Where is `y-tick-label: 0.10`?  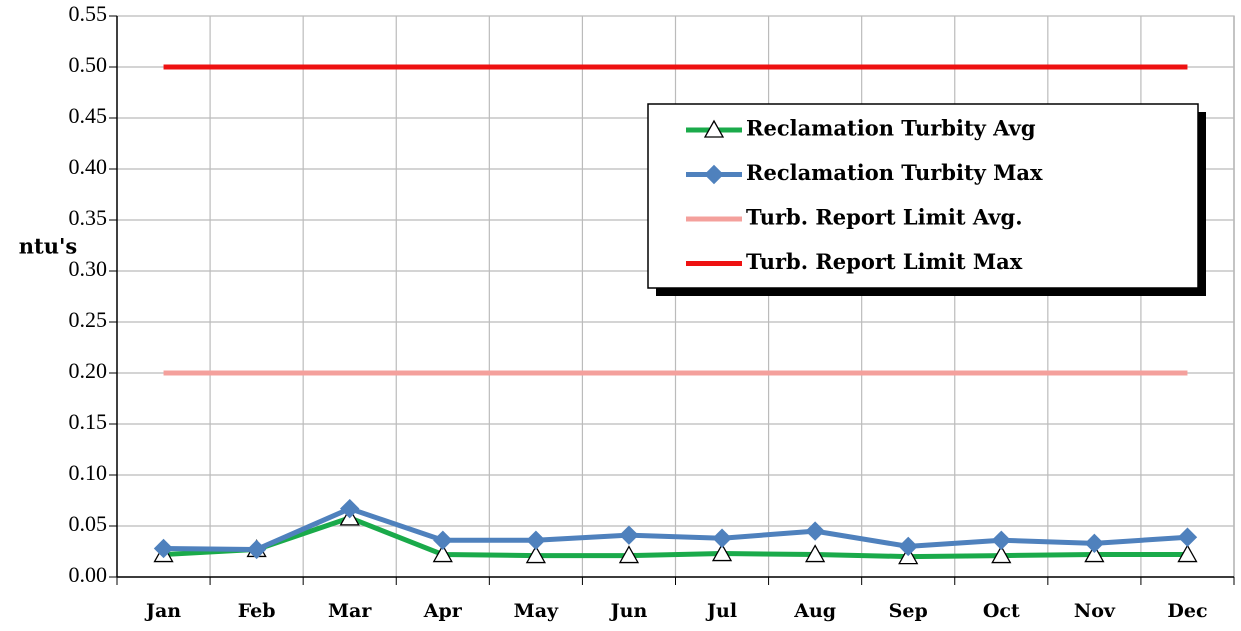
y-tick-label: 0.10 is located at coordinates (88, 472).